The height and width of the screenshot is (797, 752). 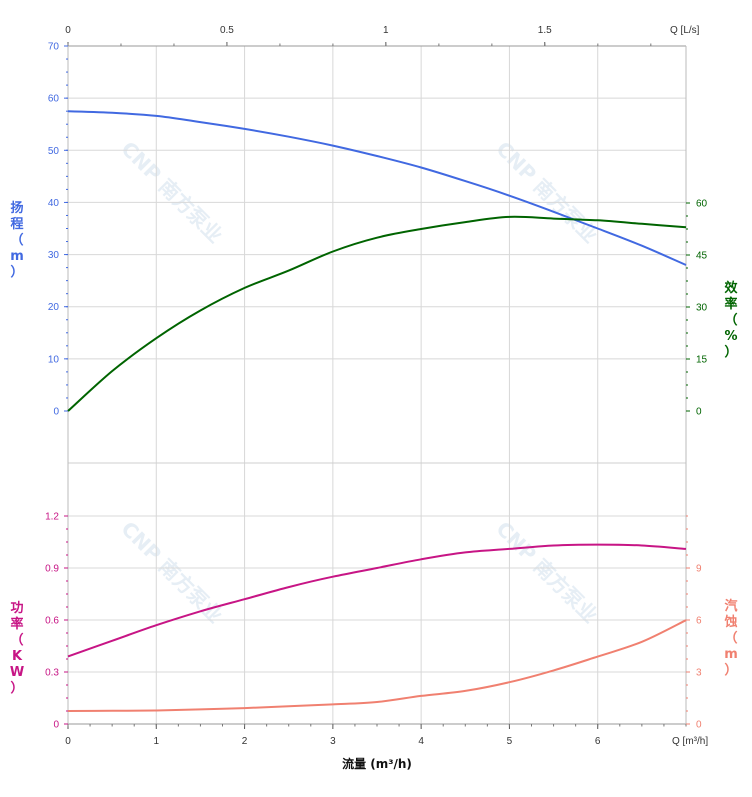 What do you see at coordinates (386, 30) in the screenshot?
I see `top-tick-label: 1` at bounding box center [386, 30].